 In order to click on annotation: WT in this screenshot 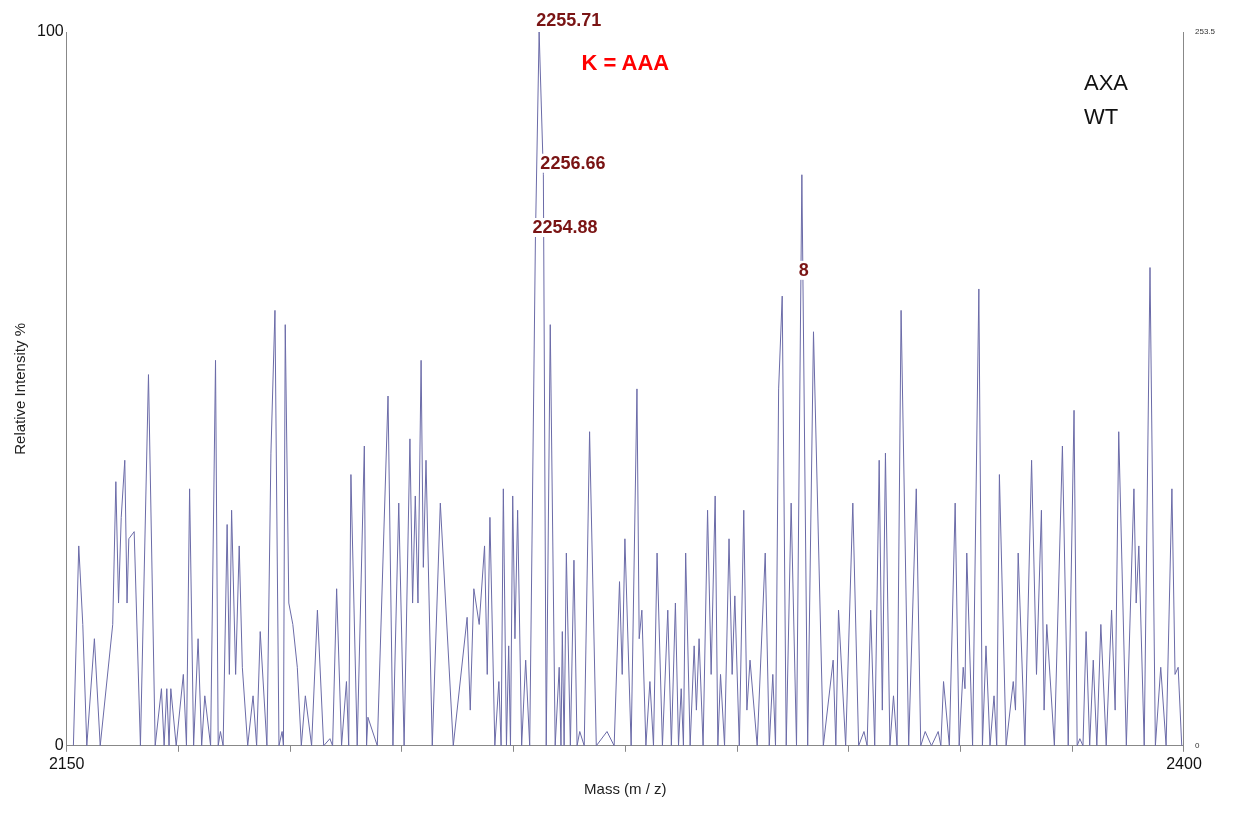, I will do `click(1101, 116)`.